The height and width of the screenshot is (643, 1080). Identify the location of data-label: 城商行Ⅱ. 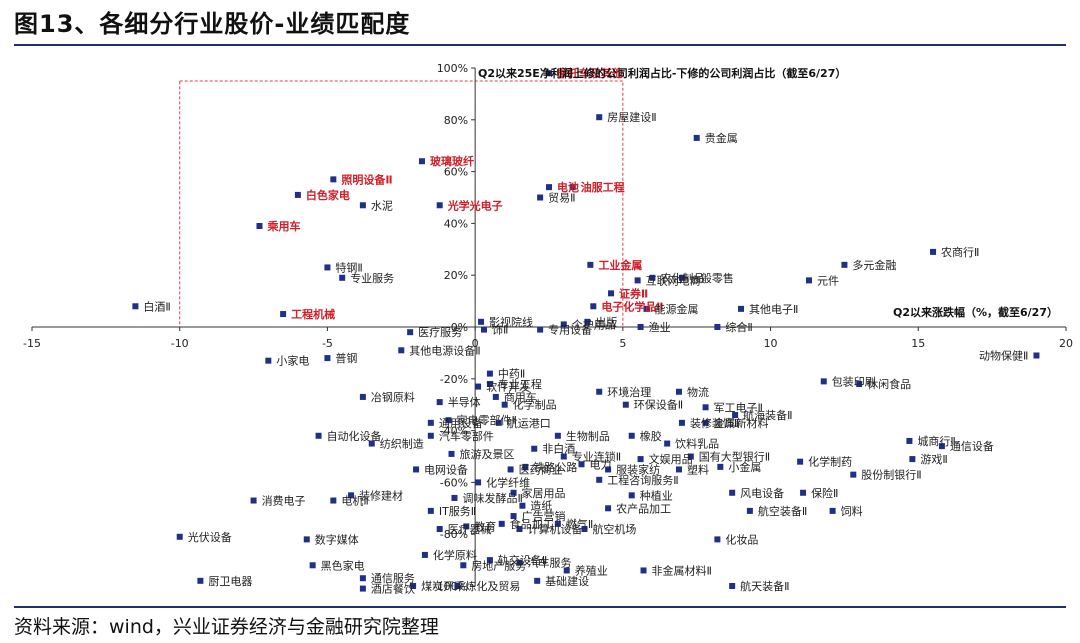
(936, 441).